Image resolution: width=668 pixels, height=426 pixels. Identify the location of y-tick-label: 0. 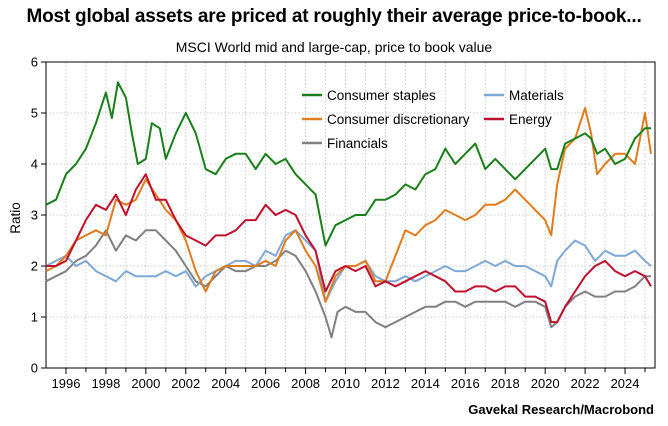
(34, 368).